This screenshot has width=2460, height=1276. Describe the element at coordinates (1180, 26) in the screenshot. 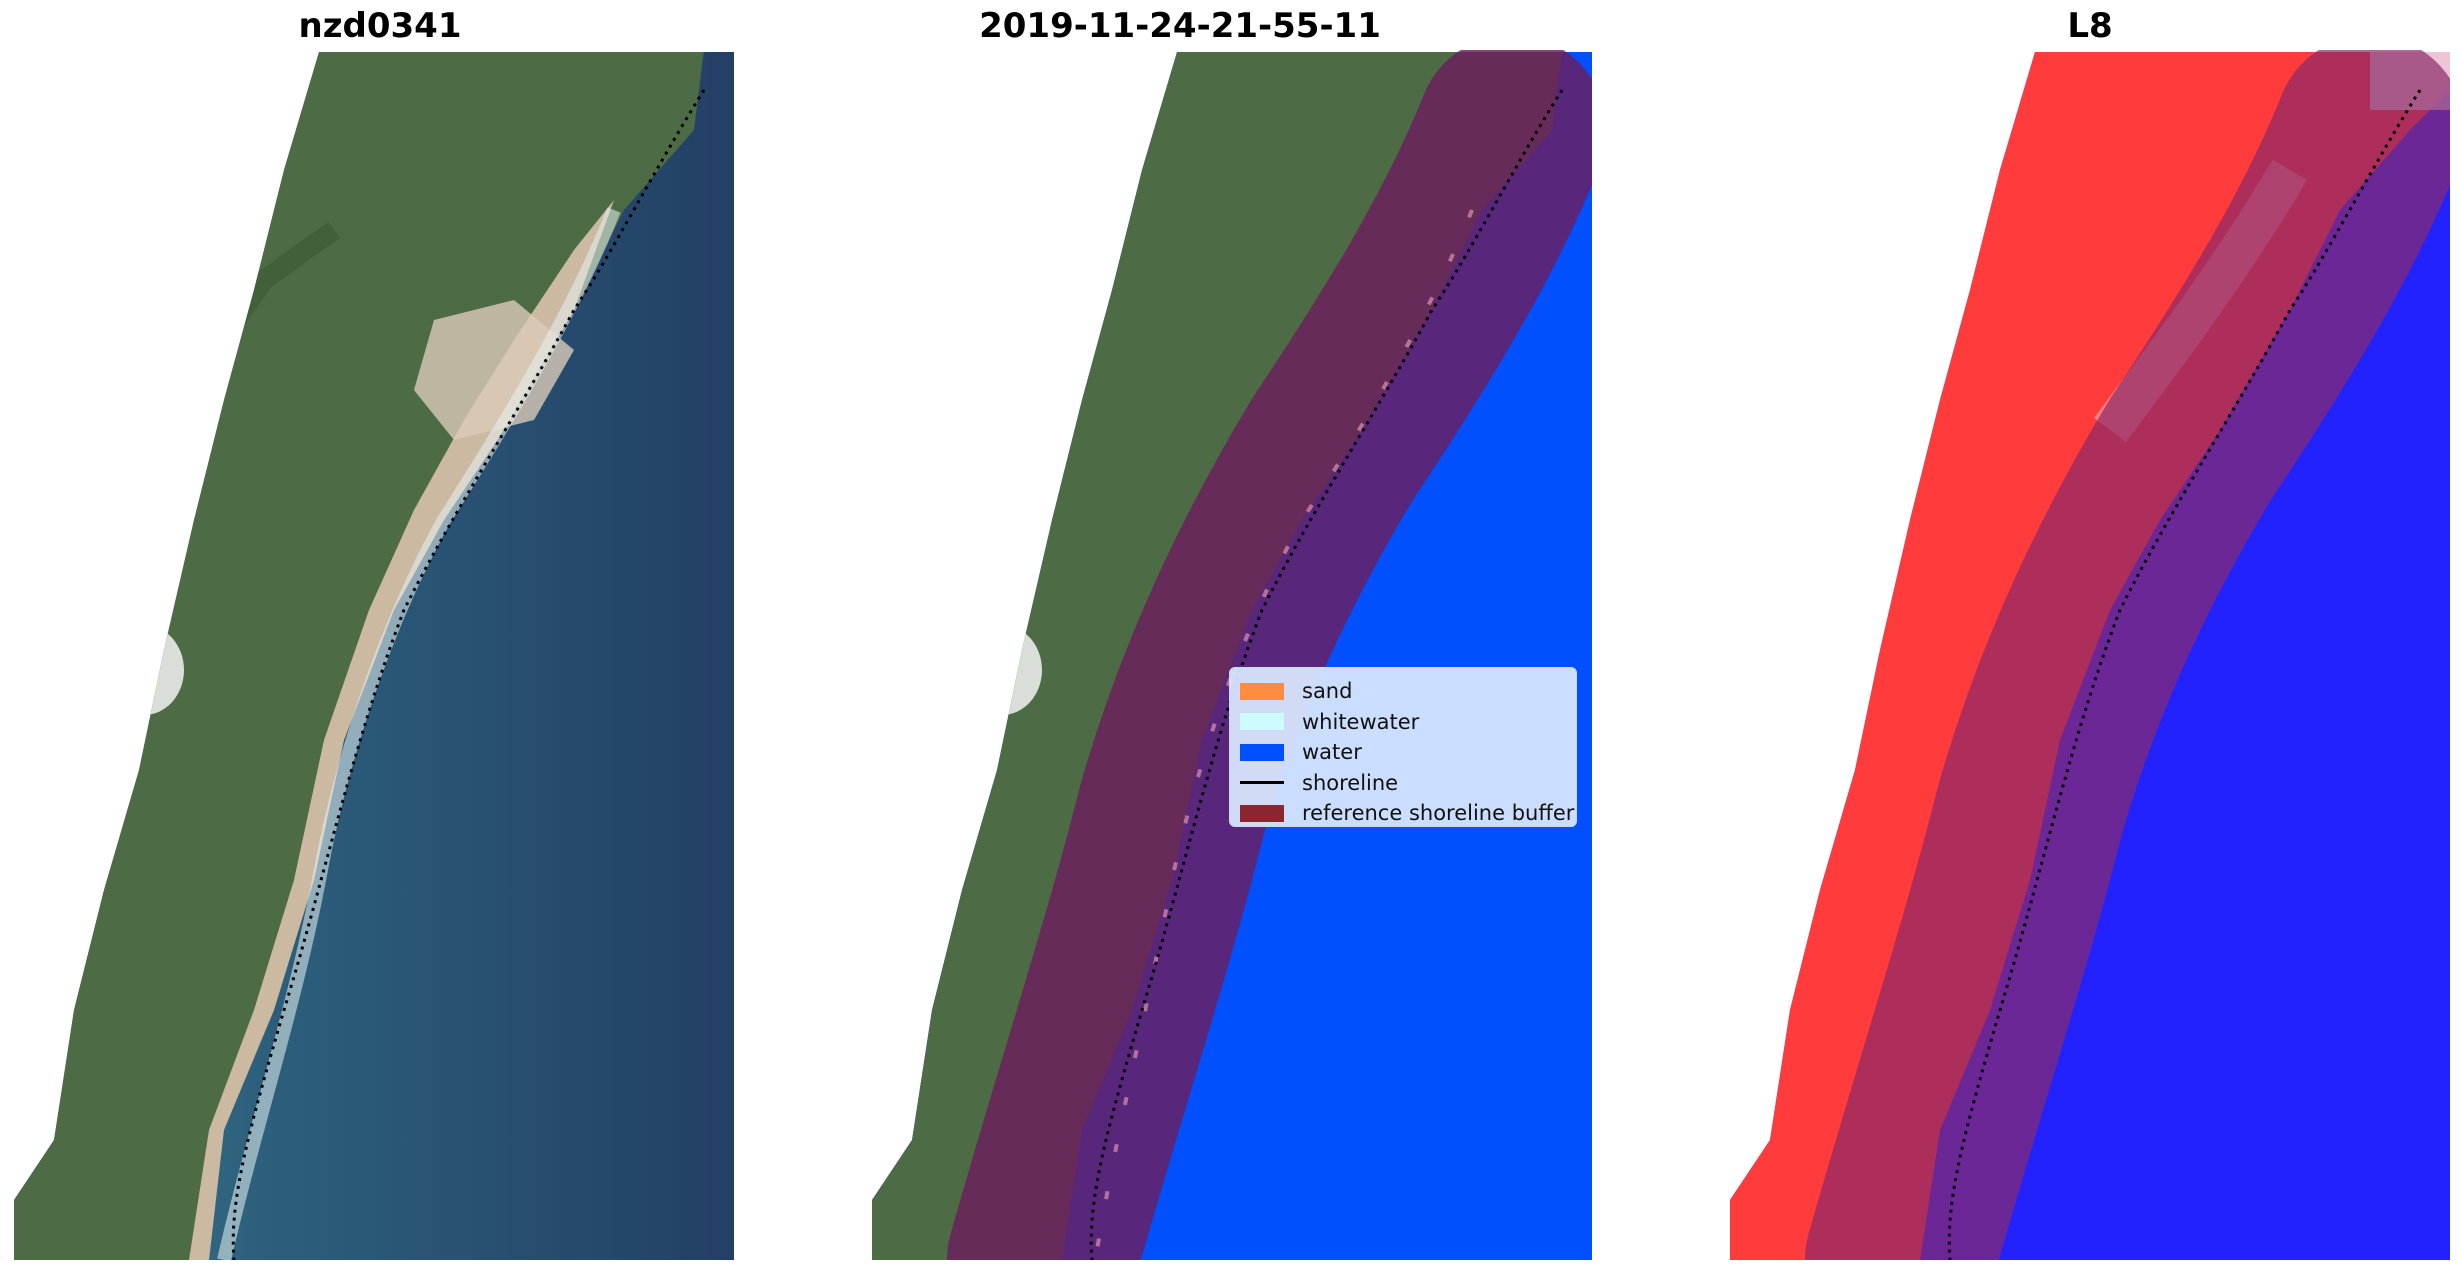

I see `panel-title-date: 2019-11-24-21-55-11` at that location.